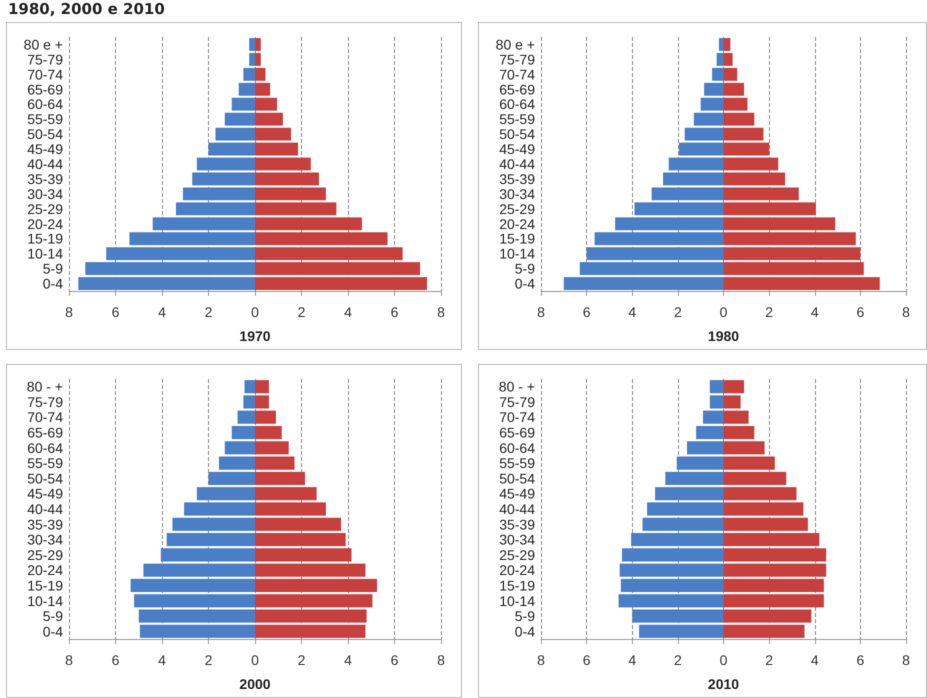  I want to click on y-tick-label: 70-74, so click(517, 417).